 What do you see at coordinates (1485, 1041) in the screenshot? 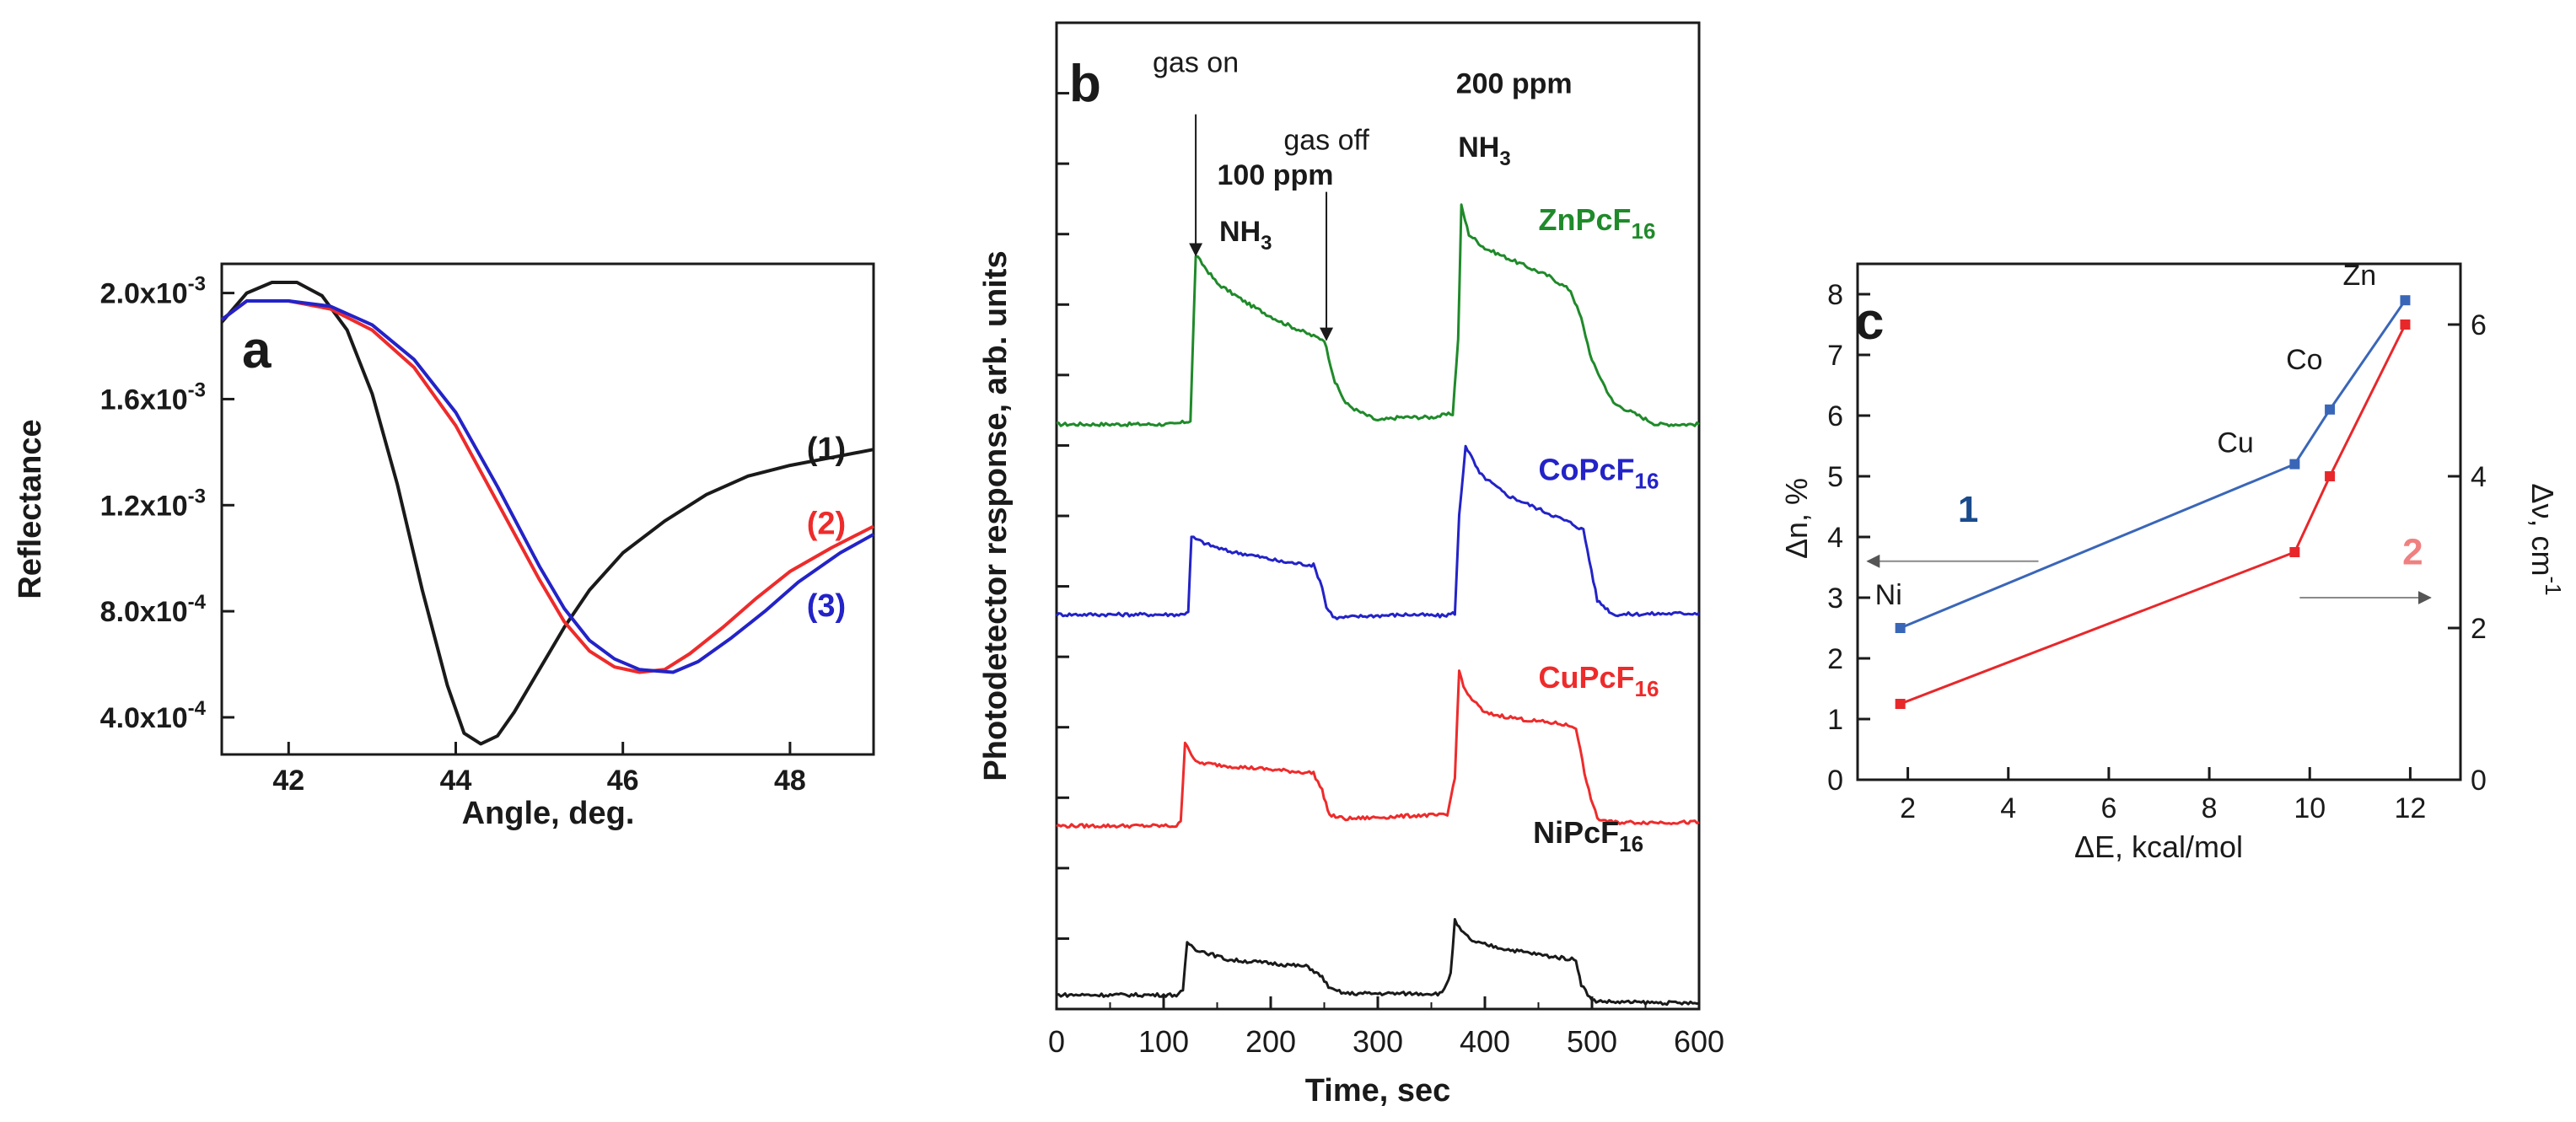
I see `panel-b-xtick-label: 400` at bounding box center [1485, 1041].